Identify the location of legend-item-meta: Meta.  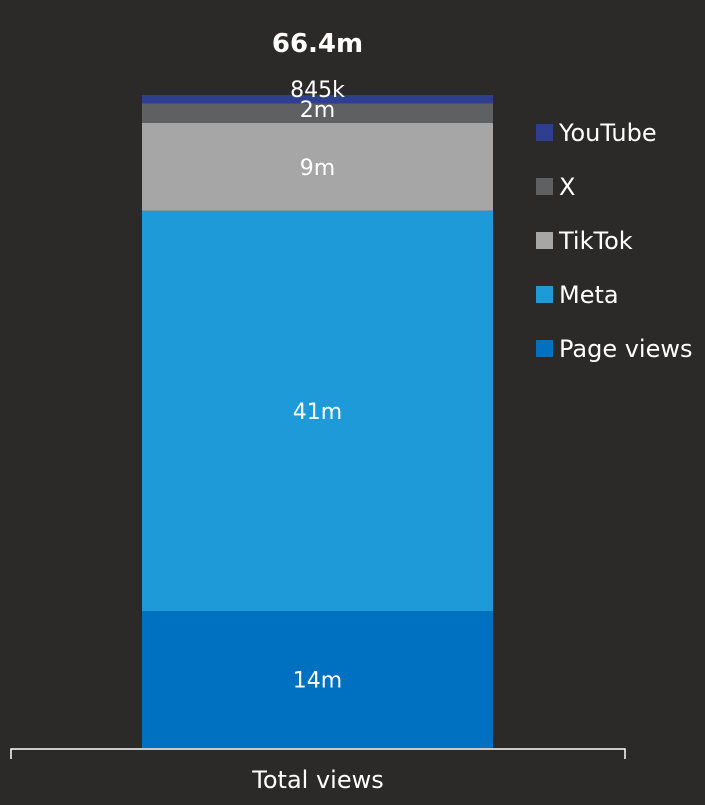
(577, 295).